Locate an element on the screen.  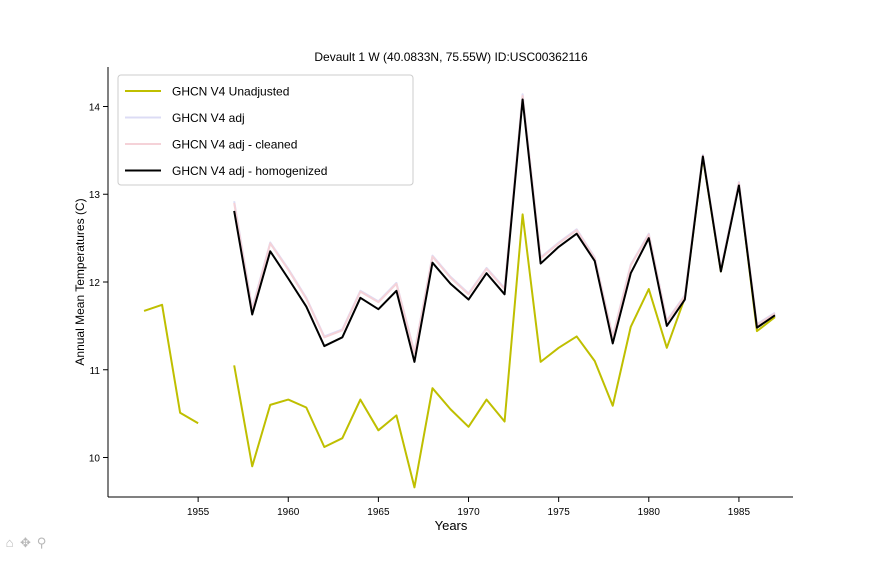
pan-icon: ✥ is located at coordinates (25, 542).